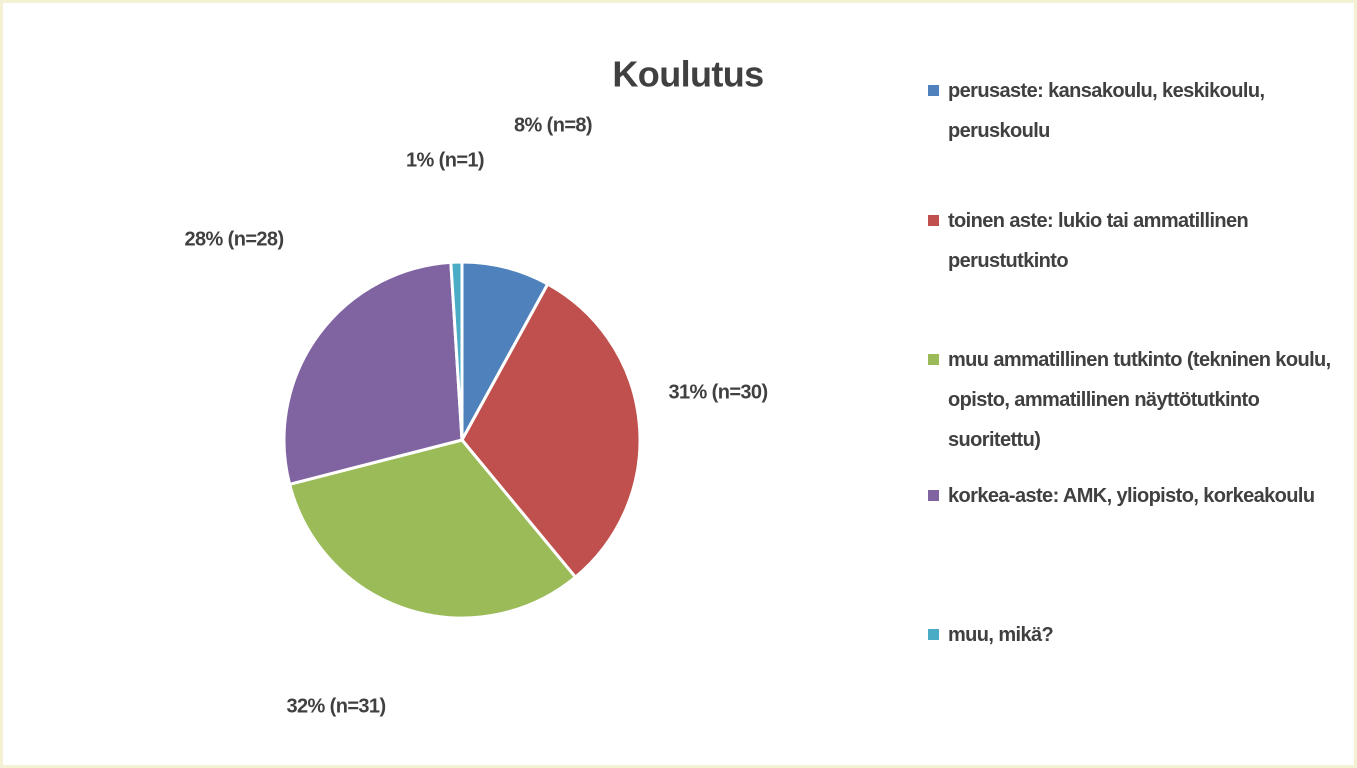 The width and height of the screenshot is (1357, 768). I want to click on legend-label: muu, mikä?, so click(1001, 635).